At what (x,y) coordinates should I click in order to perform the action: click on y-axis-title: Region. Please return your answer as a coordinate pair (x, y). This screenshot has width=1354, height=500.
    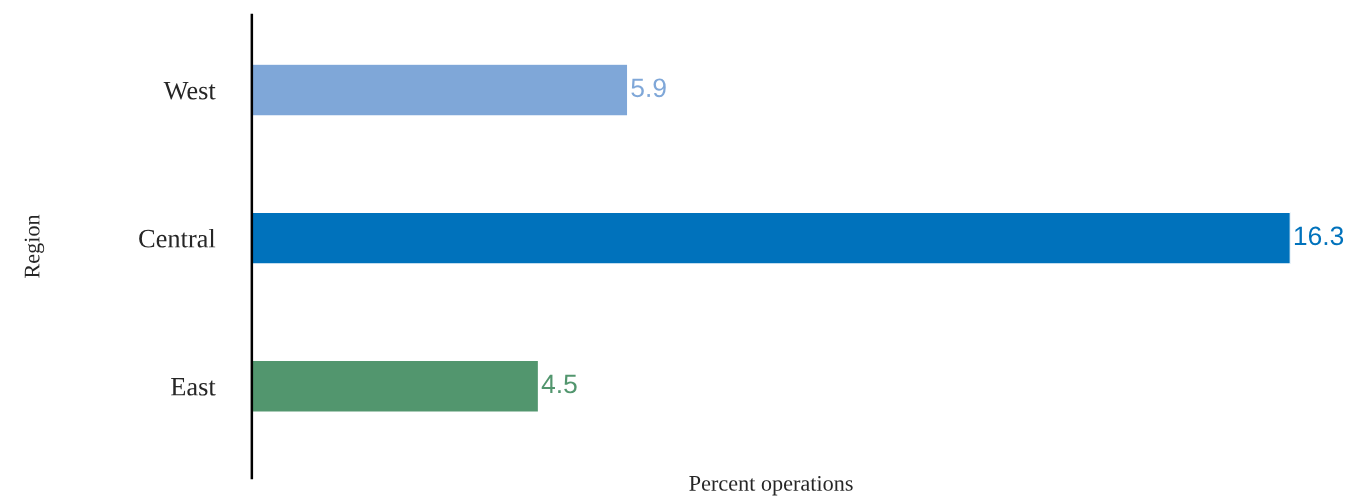
    Looking at the image, I should click on (34, 246).